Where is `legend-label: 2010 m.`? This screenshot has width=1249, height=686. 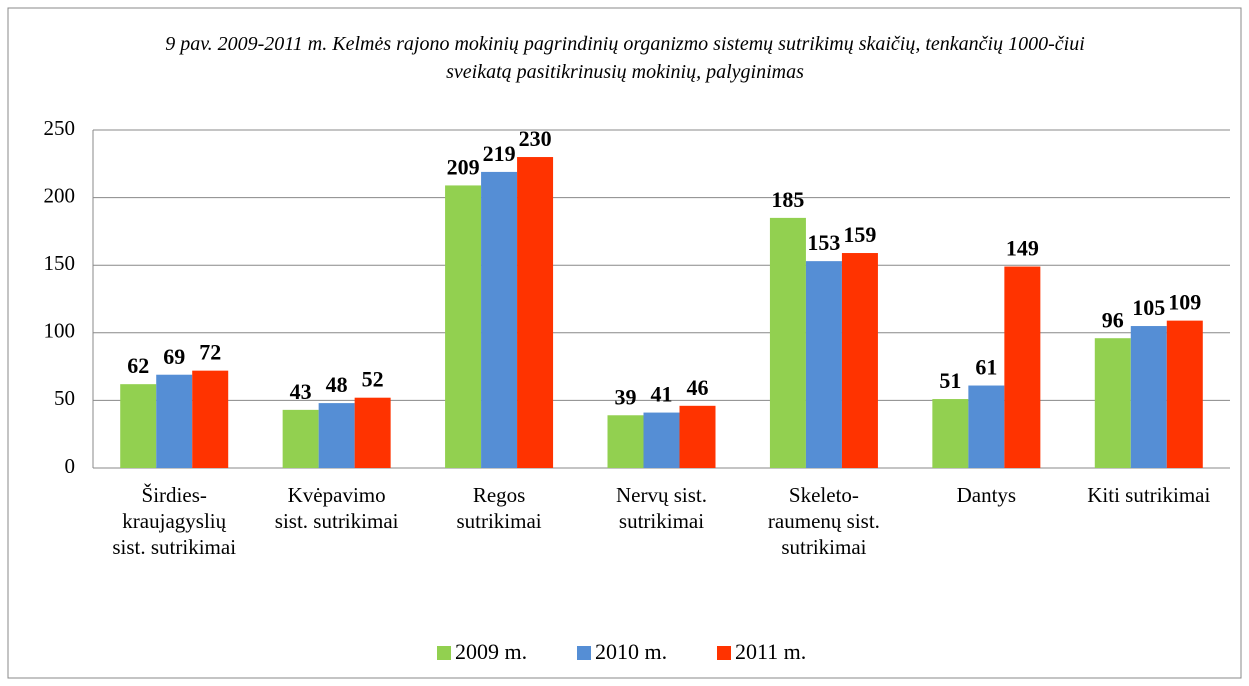
legend-label: 2010 m. is located at coordinates (631, 651).